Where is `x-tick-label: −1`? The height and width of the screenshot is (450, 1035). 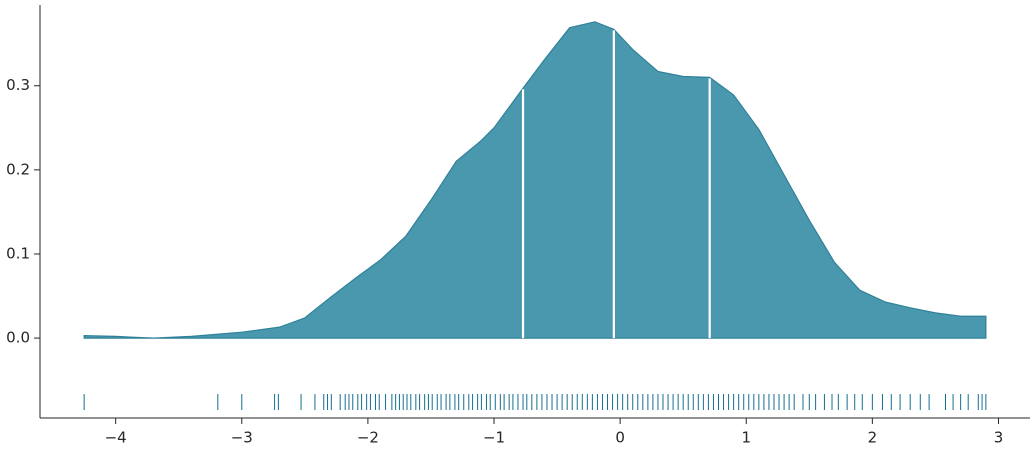
x-tick-label: −1 is located at coordinates (494, 438).